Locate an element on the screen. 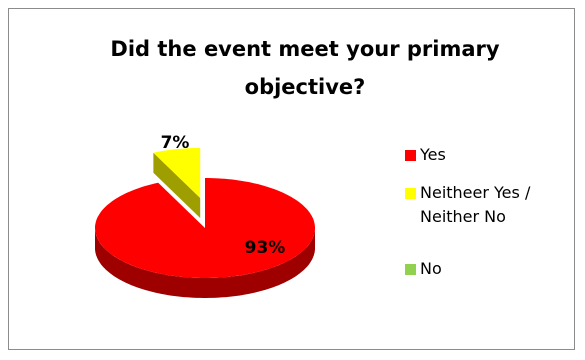 The width and height of the screenshot is (585, 360). legend-label: No is located at coordinates (431, 268).